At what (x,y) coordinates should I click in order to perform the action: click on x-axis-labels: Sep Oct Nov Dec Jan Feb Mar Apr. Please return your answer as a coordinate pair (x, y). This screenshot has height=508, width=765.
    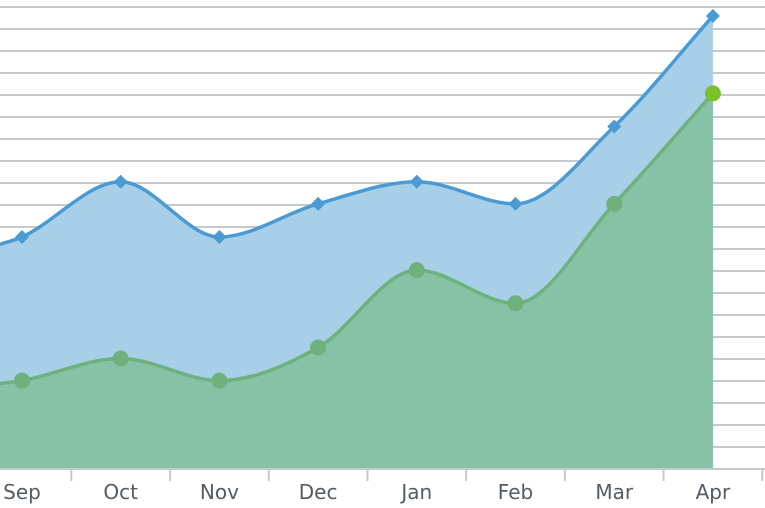
    Looking at the image, I should click on (367, 492).